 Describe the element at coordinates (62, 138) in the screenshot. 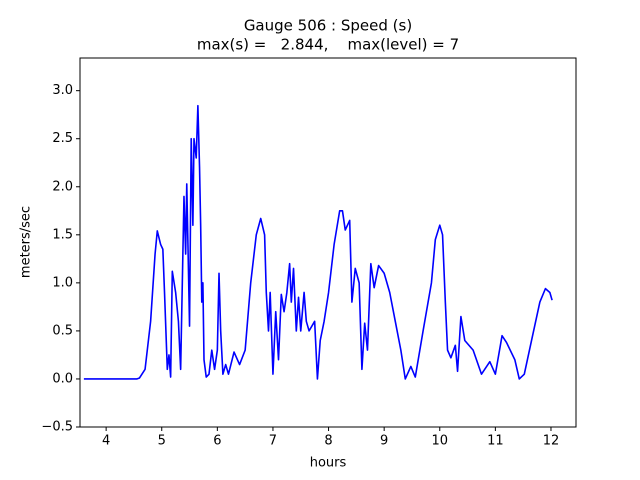

I see `y-tick-label: 2.5` at that location.